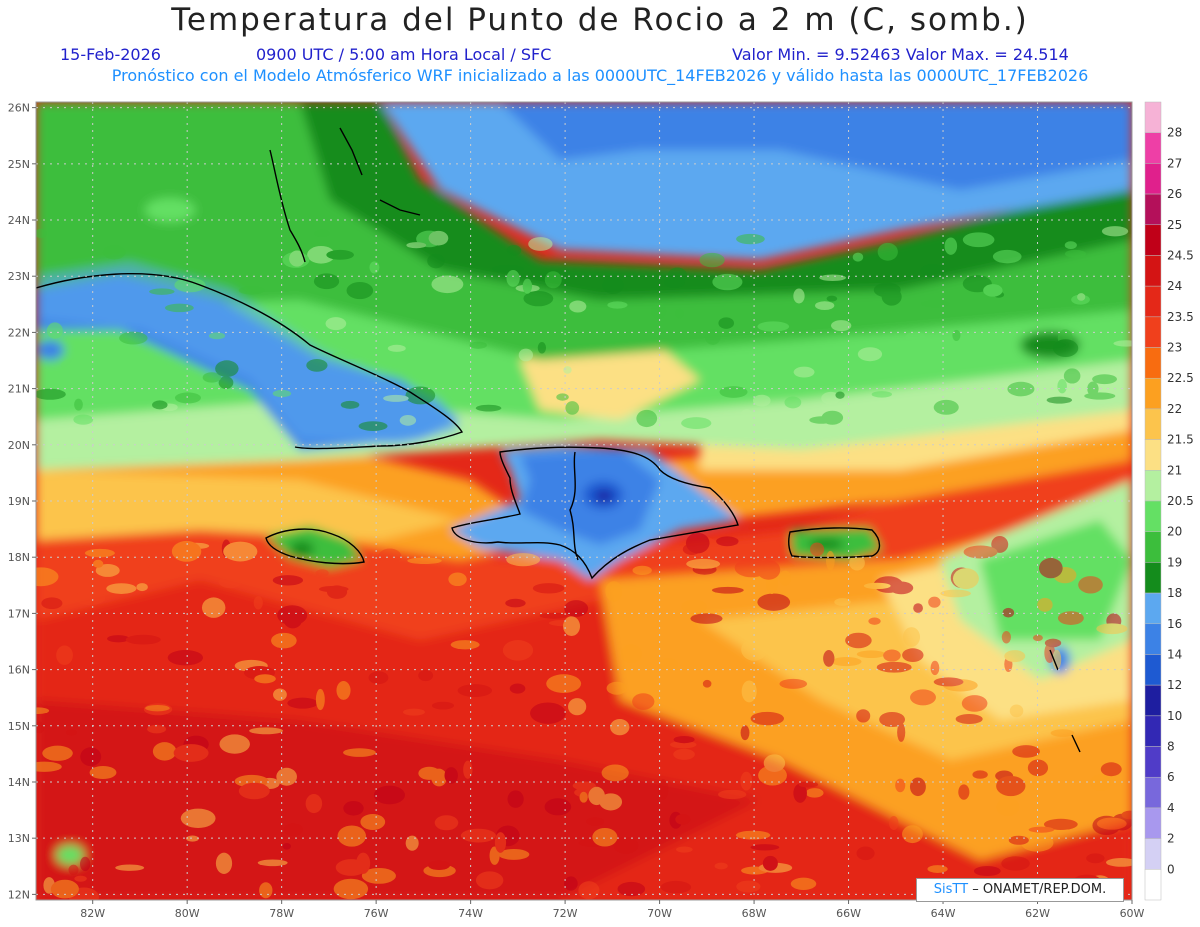 The height and width of the screenshot is (927, 1200). What do you see at coordinates (1174, 348) in the screenshot?
I see `legend-label: 23` at bounding box center [1174, 348].